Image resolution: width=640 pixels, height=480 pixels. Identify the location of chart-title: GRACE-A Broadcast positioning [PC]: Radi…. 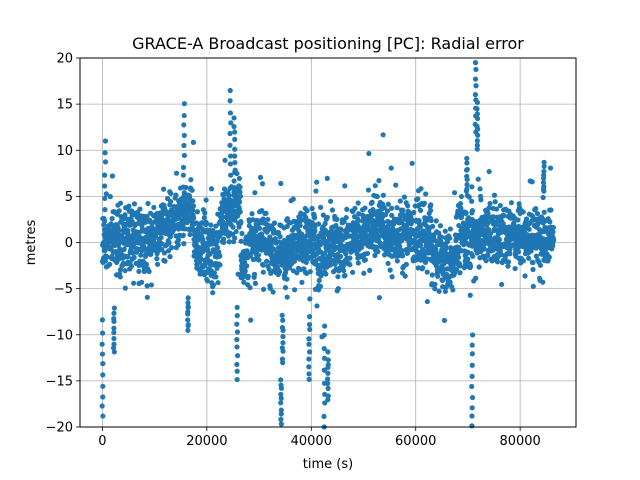
(328, 43).